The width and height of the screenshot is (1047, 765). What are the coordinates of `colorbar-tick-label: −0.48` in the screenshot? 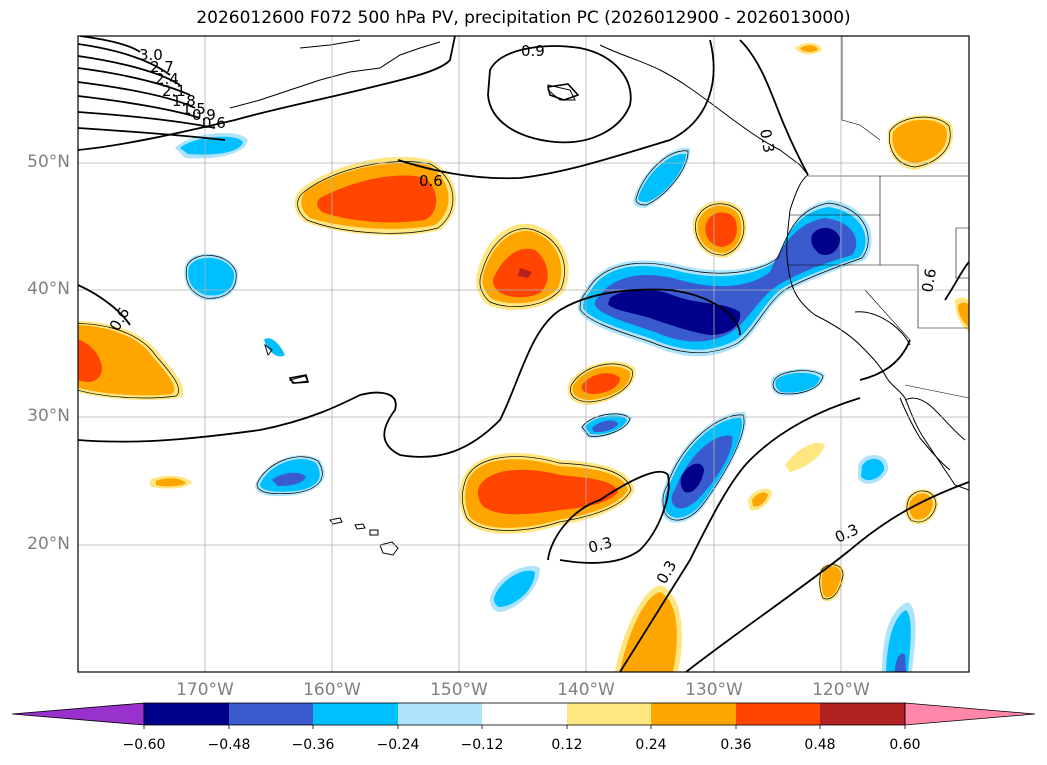 It's located at (229, 745).